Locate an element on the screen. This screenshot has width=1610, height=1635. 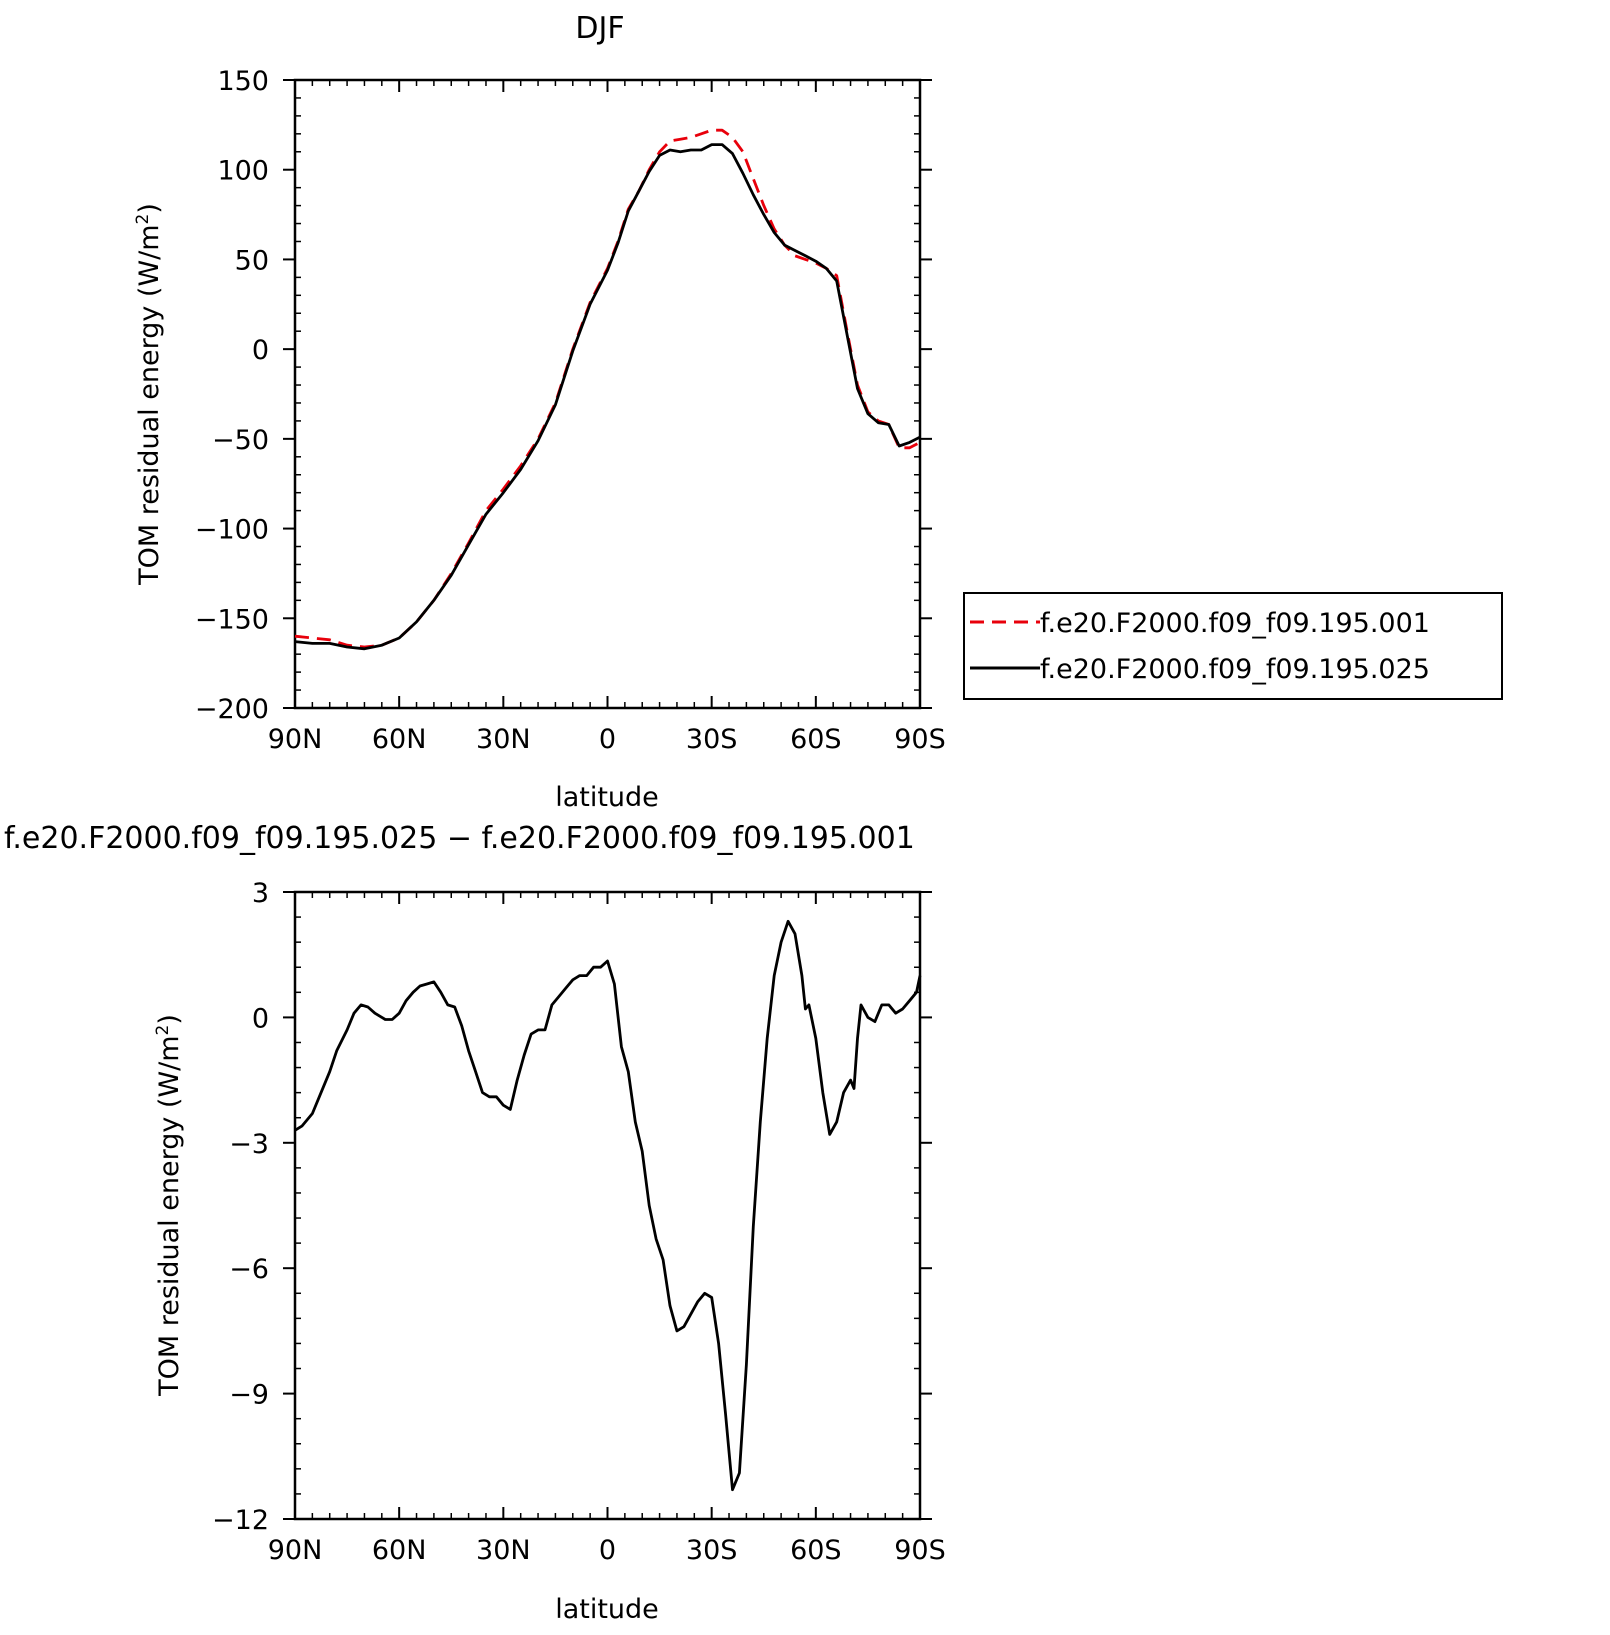
bottom-x-tick-label: 90S is located at coordinates (920, 1550).